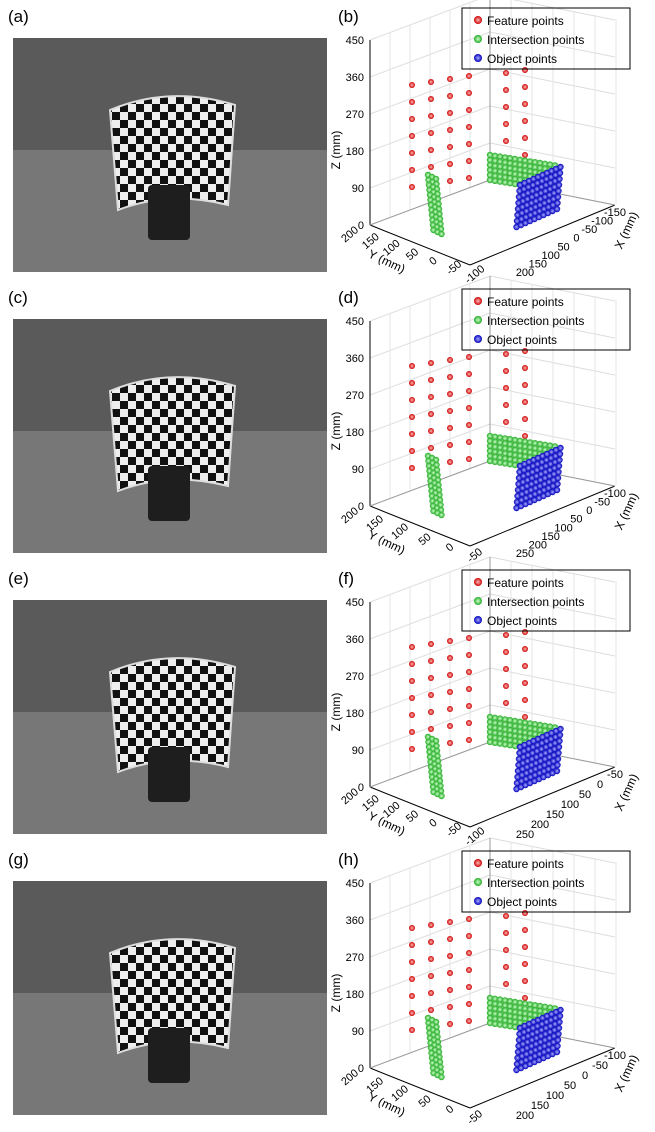 The height and width of the screenshot is (1132, 655). What do you see at coordinates (18, 578) in the screenshot?
I see `panel-label: (e)` at bounding box center [18, 578].